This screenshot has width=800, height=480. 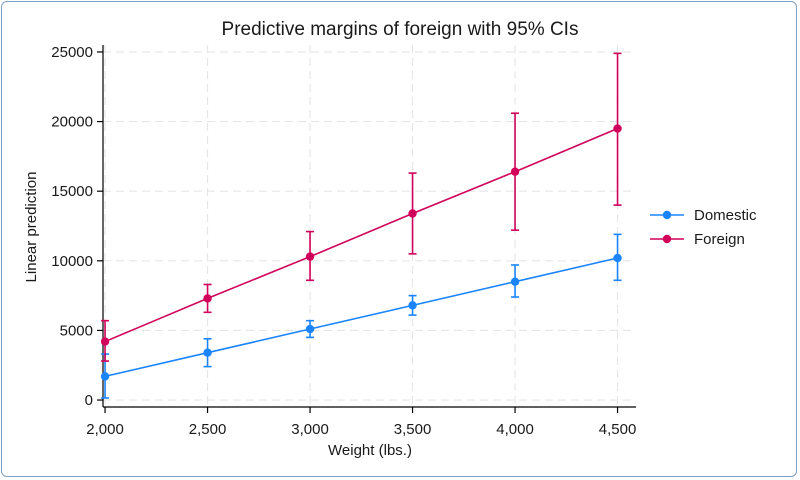 What do you see at coordinates (370, 450) in the screenshot?
I see `x-axis-label: Weight (lbs.)` at bounding box center [370, 450].